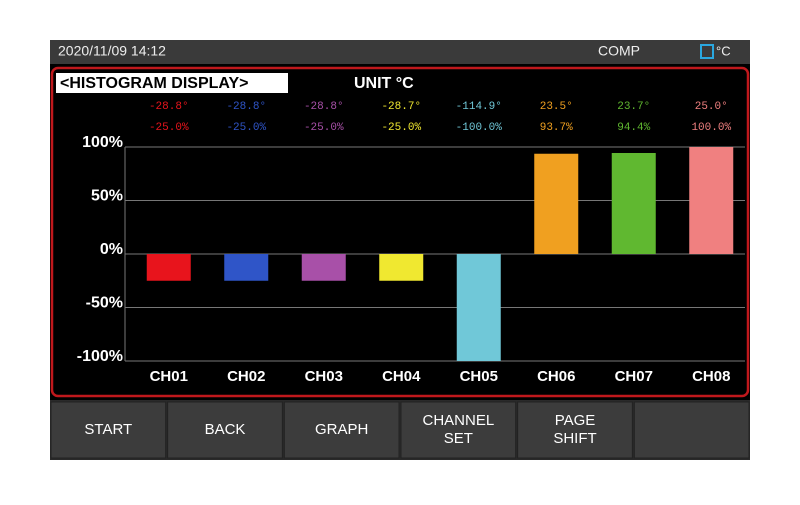 The image size is (800, 505). I want to click on button-label: GRAPH, so click(341, 429).